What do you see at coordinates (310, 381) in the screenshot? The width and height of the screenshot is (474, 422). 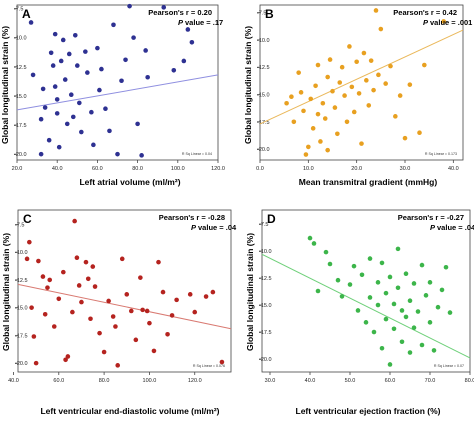 I see `x-tick-label: 40.0` at bounding box center [310, 381].